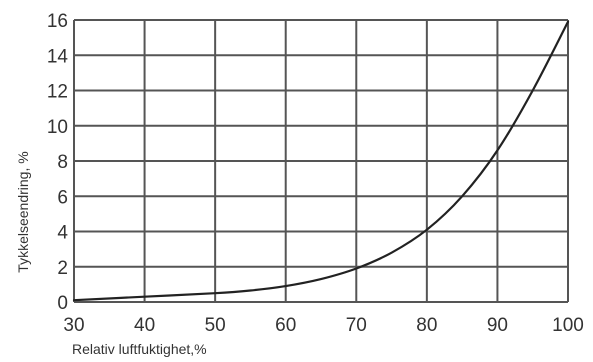 The image size is (593, 362). What do you see at coordinates (57, 92) in the screenshot?
I see `y-tick-label: 12` at bounding box center [57, 92].